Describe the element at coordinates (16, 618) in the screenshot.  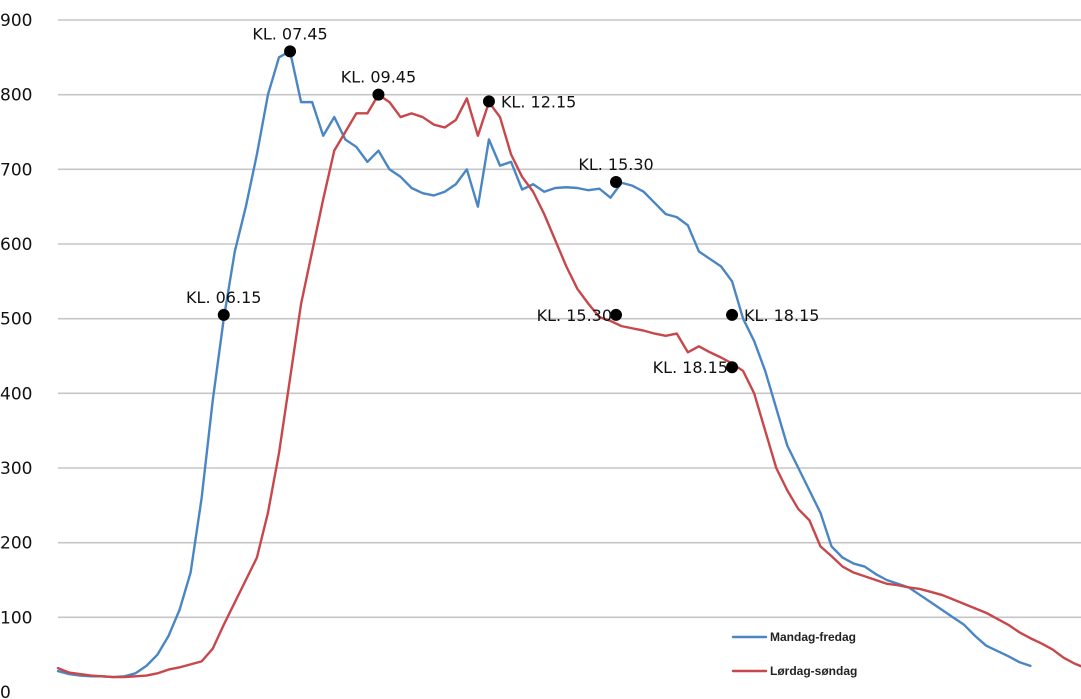
I see `y-tick-label: 100` at that location.